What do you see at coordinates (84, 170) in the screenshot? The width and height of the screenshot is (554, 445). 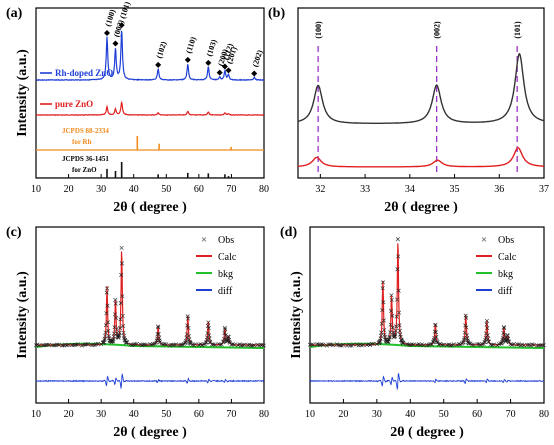 I see `jcpds-zno-sublabel: for ZnO` at bounding box center [84, 170].